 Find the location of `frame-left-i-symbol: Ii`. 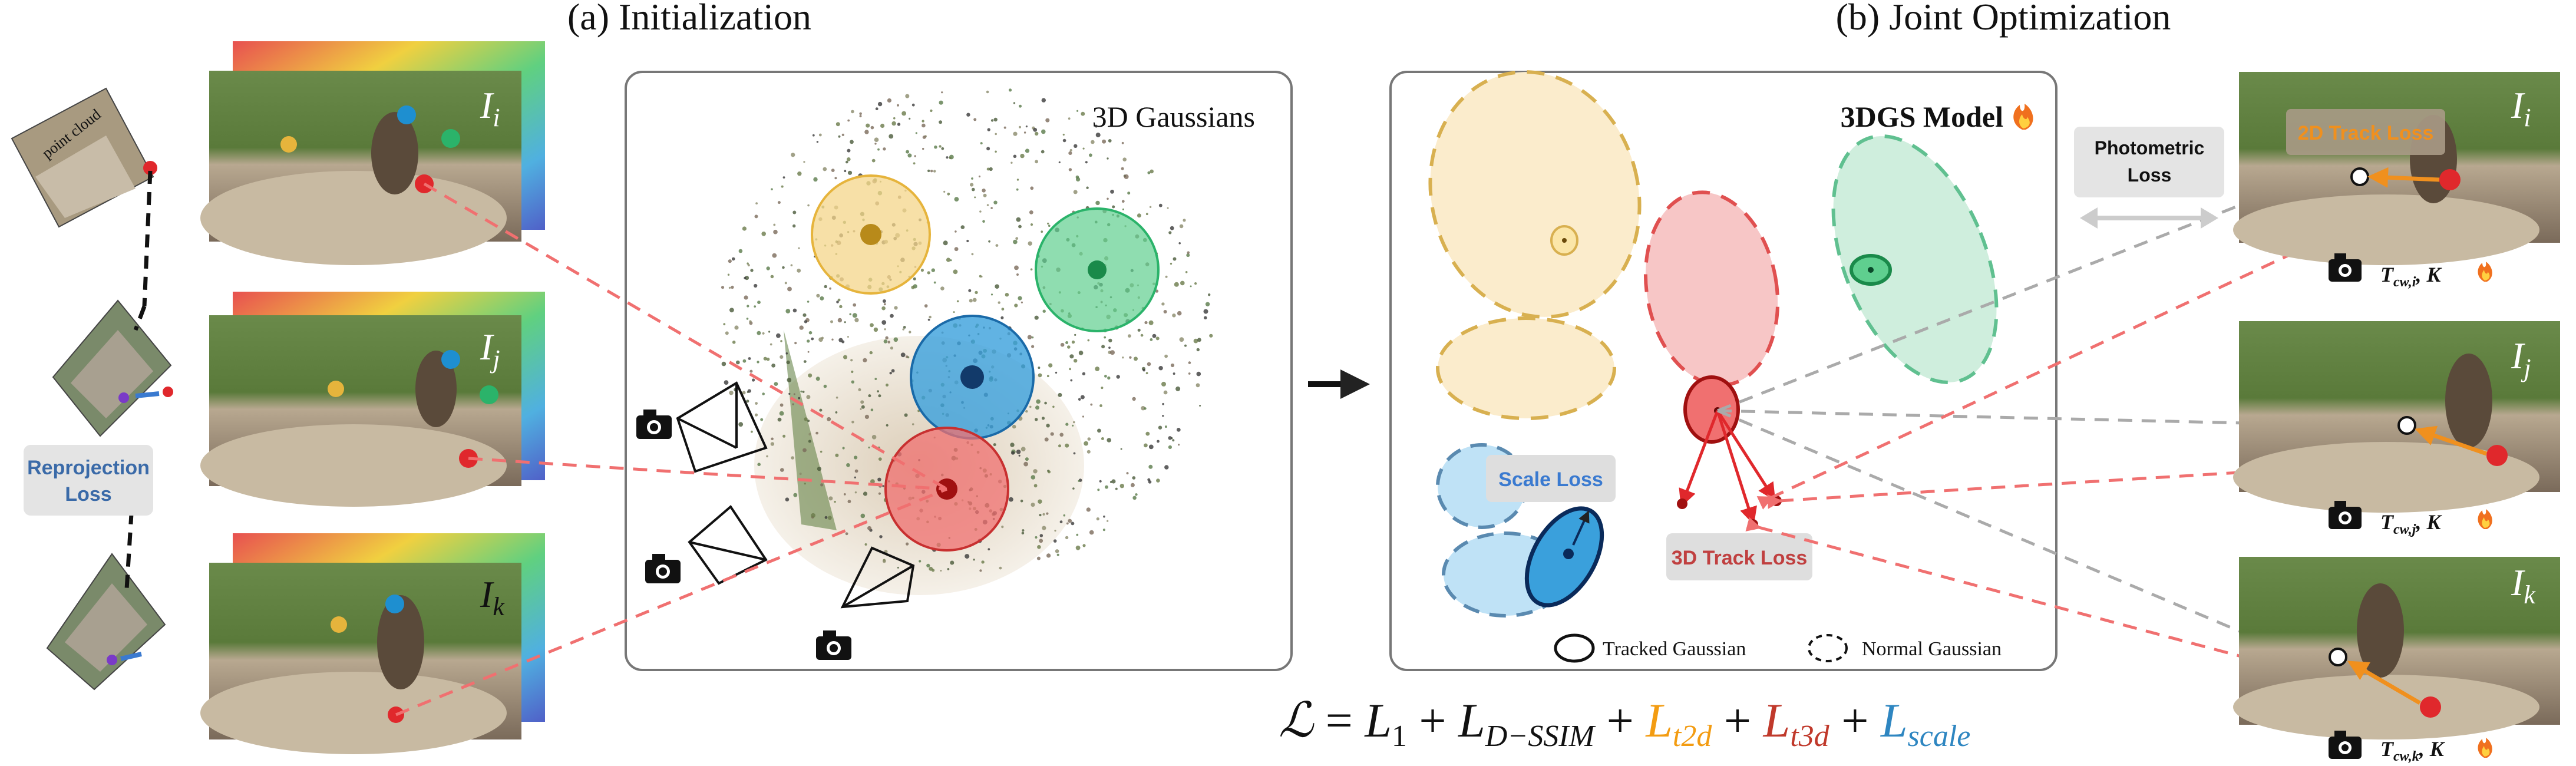

frame-left-i-symbol: Ii is located at coordinates (490, 108).